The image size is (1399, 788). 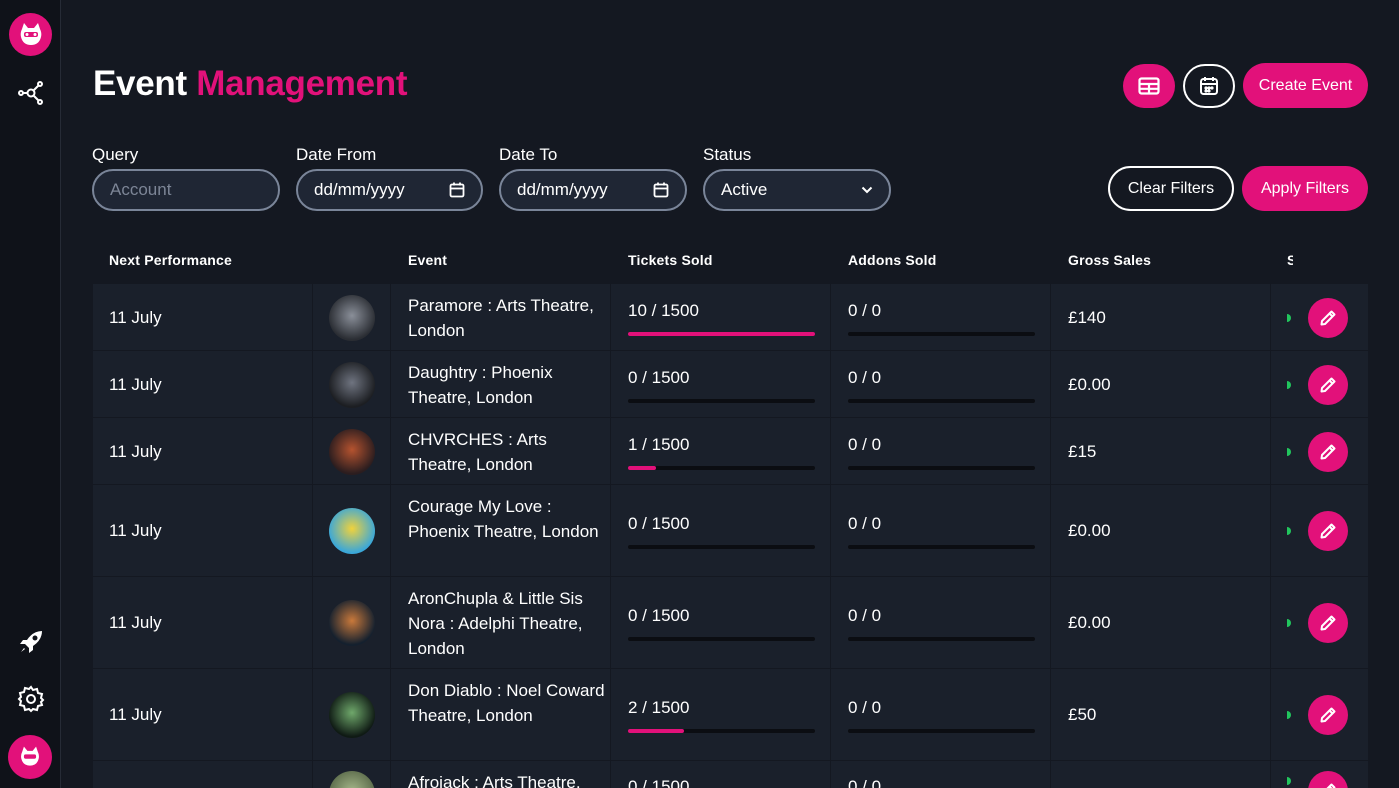 What do you see at coordinates (186, 190) in the screenshot?
I see `query-input: Account` at bounding box center [186, 190].